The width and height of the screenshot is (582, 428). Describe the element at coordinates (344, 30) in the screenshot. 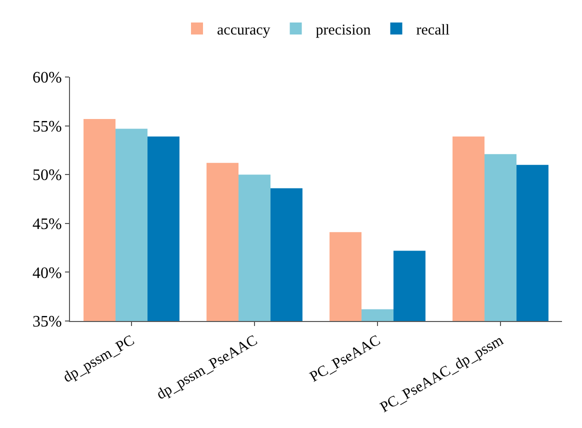

I see `legend-label: precision` at that location.